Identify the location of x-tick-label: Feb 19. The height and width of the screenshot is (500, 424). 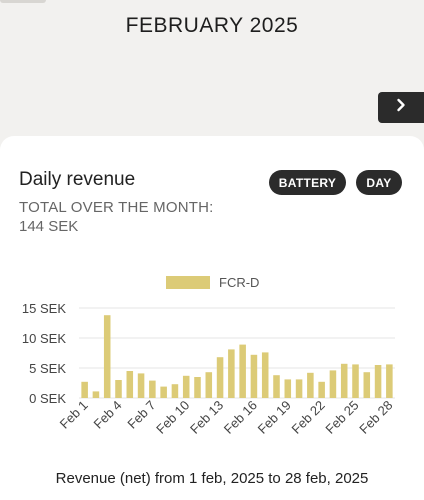
(274, 417).